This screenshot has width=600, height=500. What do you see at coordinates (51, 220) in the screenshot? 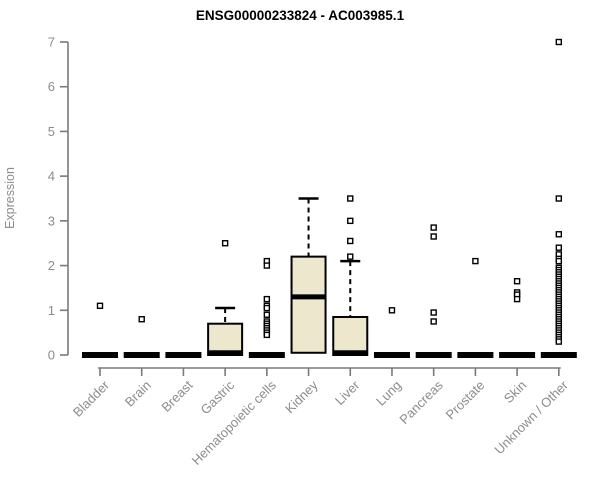
I see `y-tick-label: 3` at bounding box center [51, 220].